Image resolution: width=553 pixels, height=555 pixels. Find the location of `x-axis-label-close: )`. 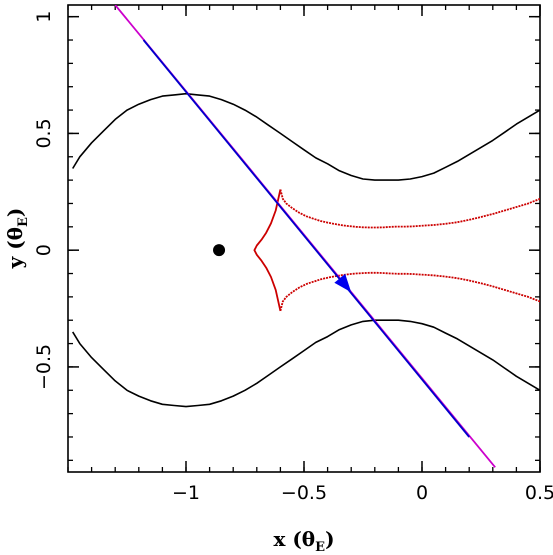

x-axis-label-close: ) is located at coordinates (329, 539).